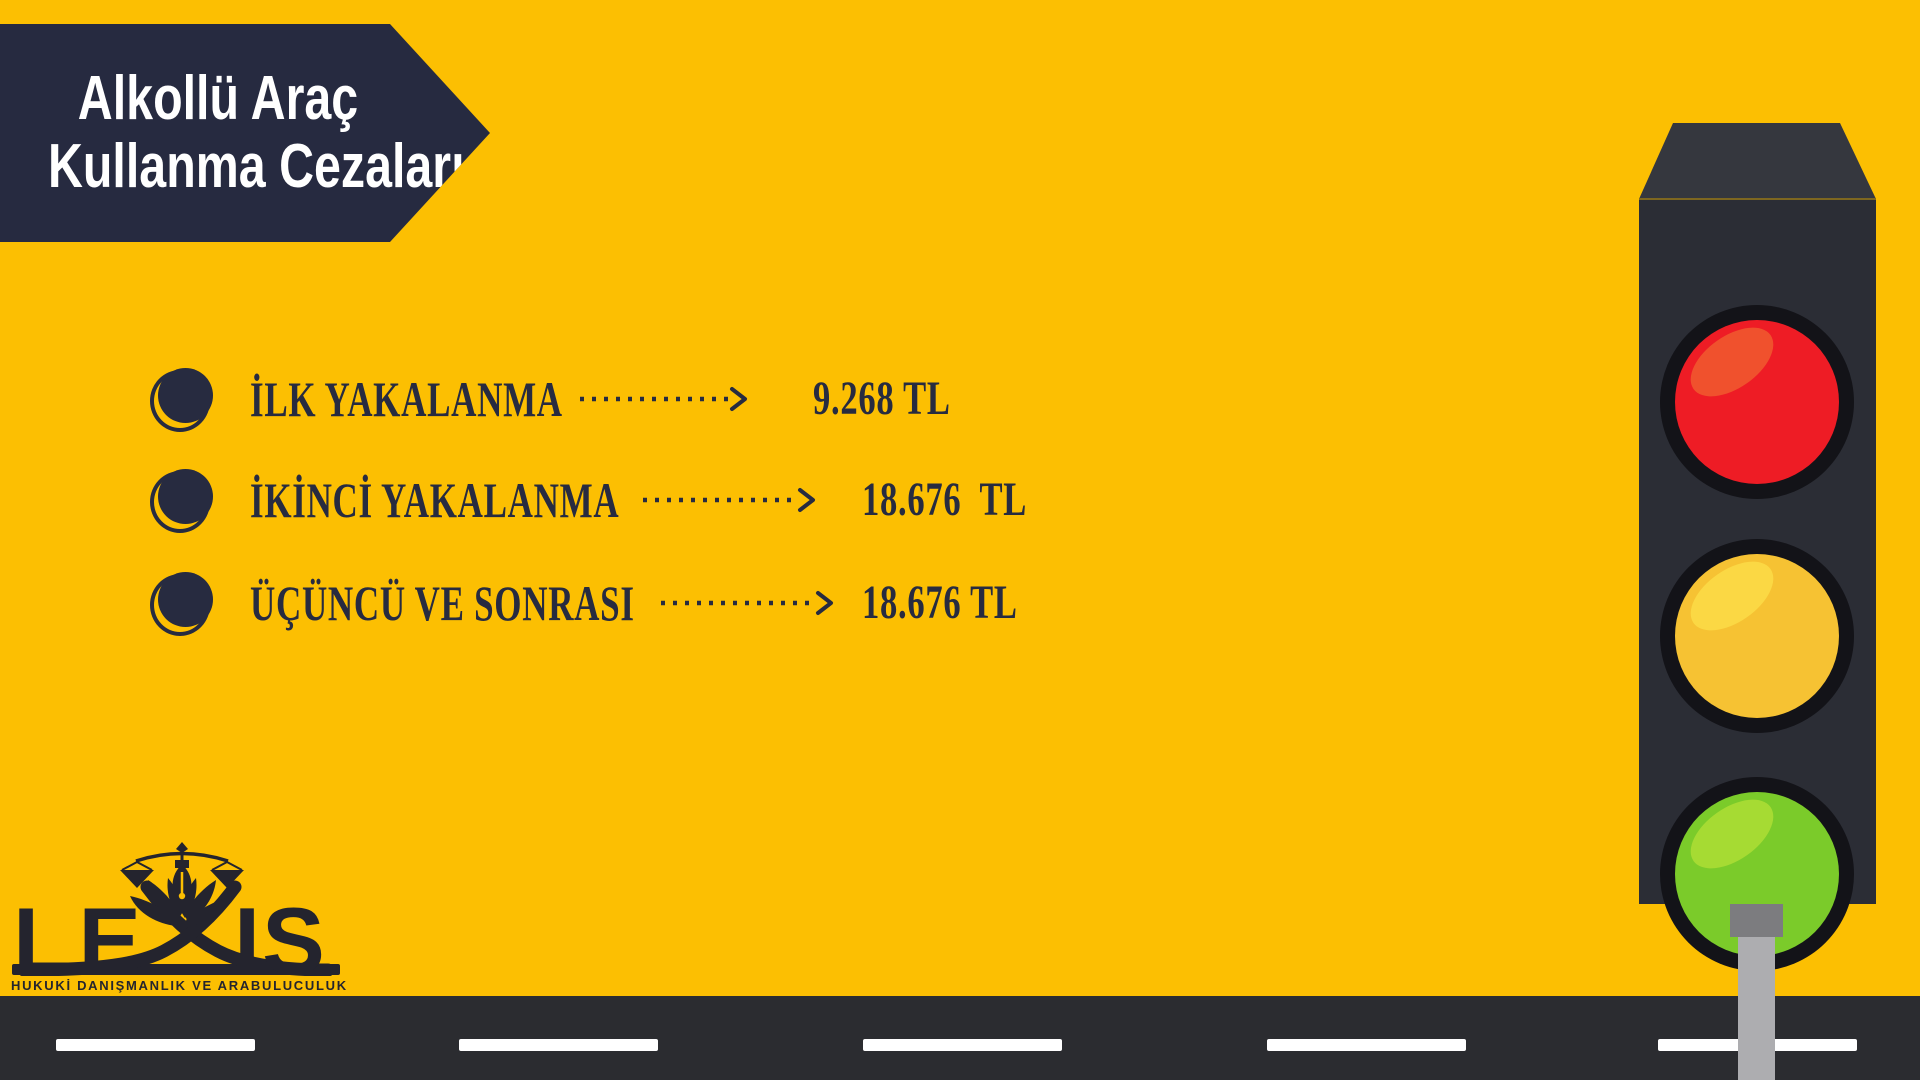 The width and height of the screenshot is (1920, 1080). What do you see at coordinates (882, 398) in the screenshot?
I see `penalty-amount: 9.268 TL` at bounding box center [882, 398].